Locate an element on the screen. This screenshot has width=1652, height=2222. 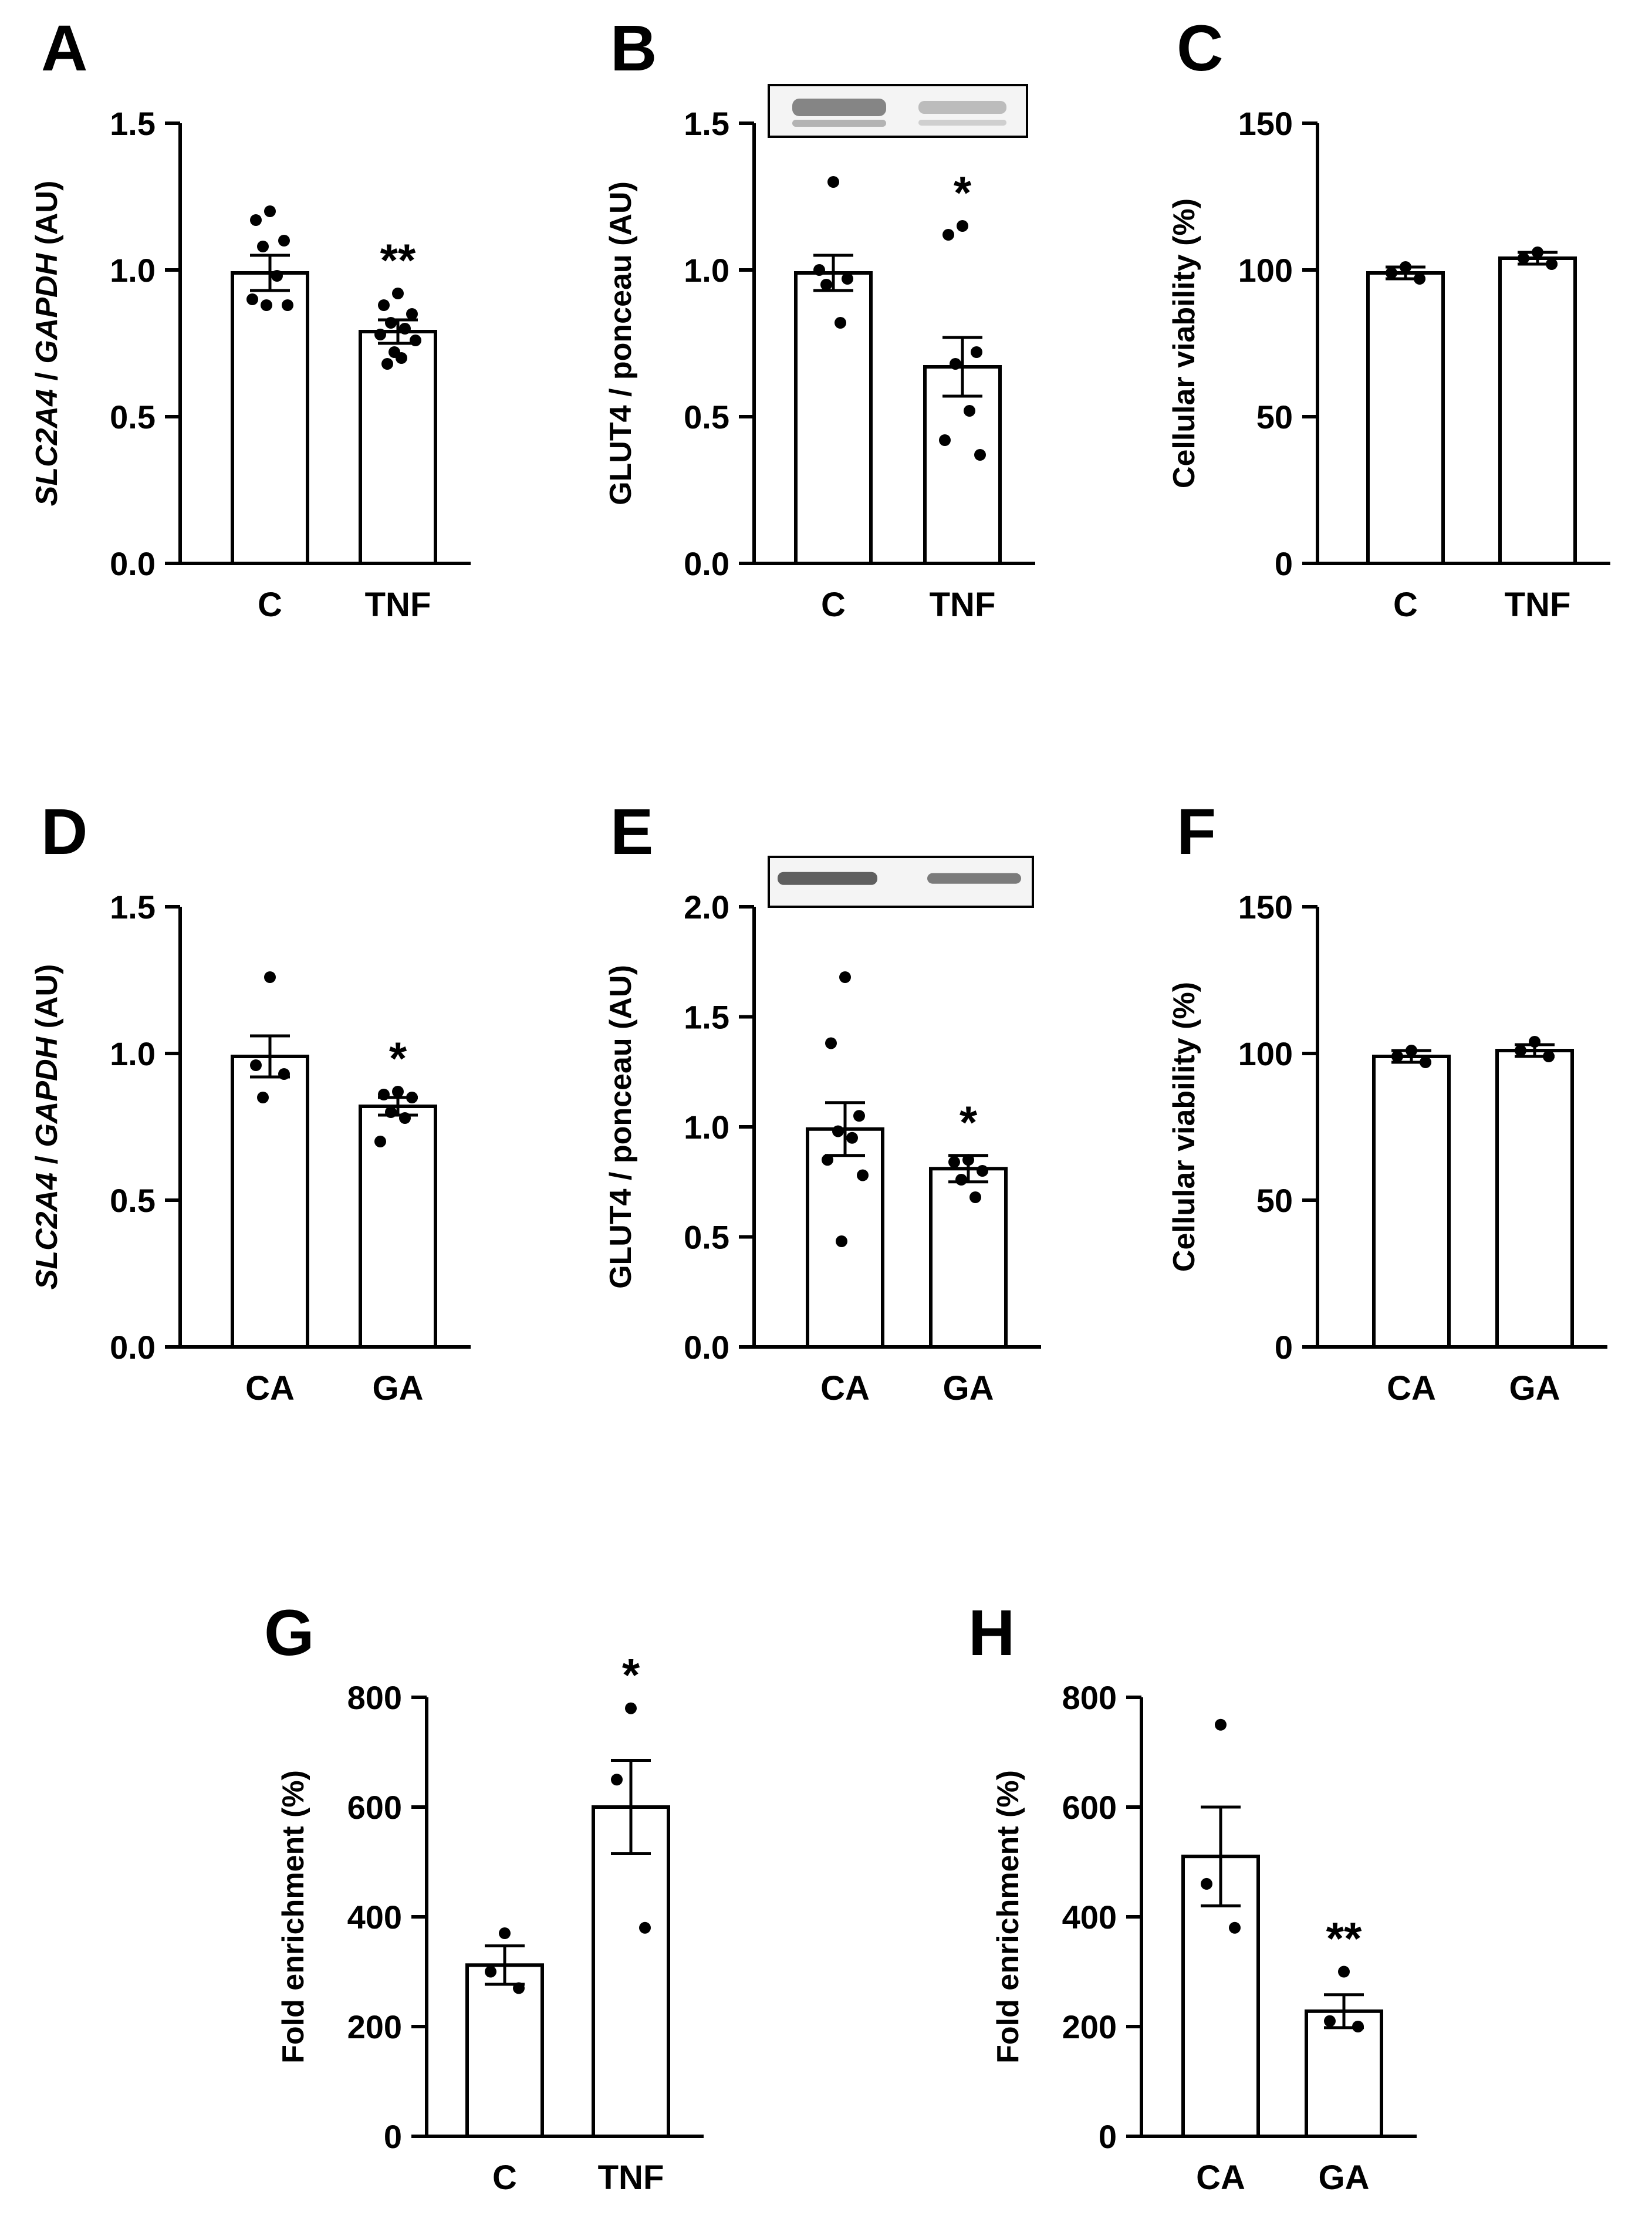
x-category-label: GA is located at coordinates (1534, 1388).